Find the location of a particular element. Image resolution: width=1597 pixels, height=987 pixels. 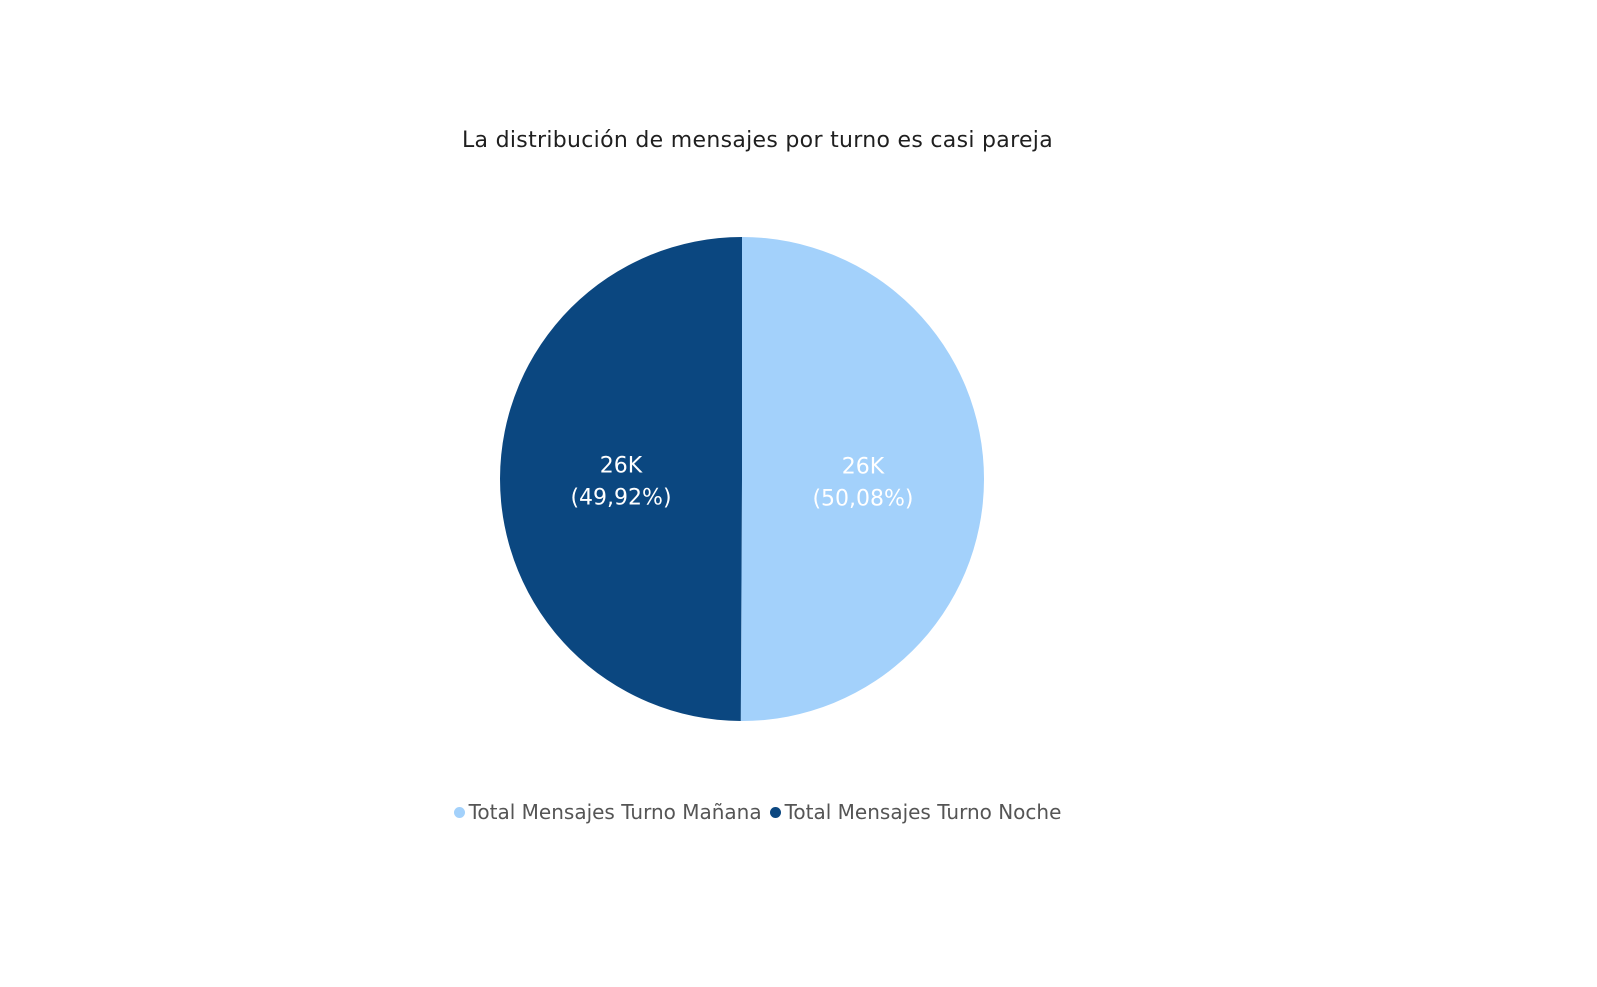

legend-item-manana: Total Mensajes Turno Mañana is located at coordinates (607, 812).